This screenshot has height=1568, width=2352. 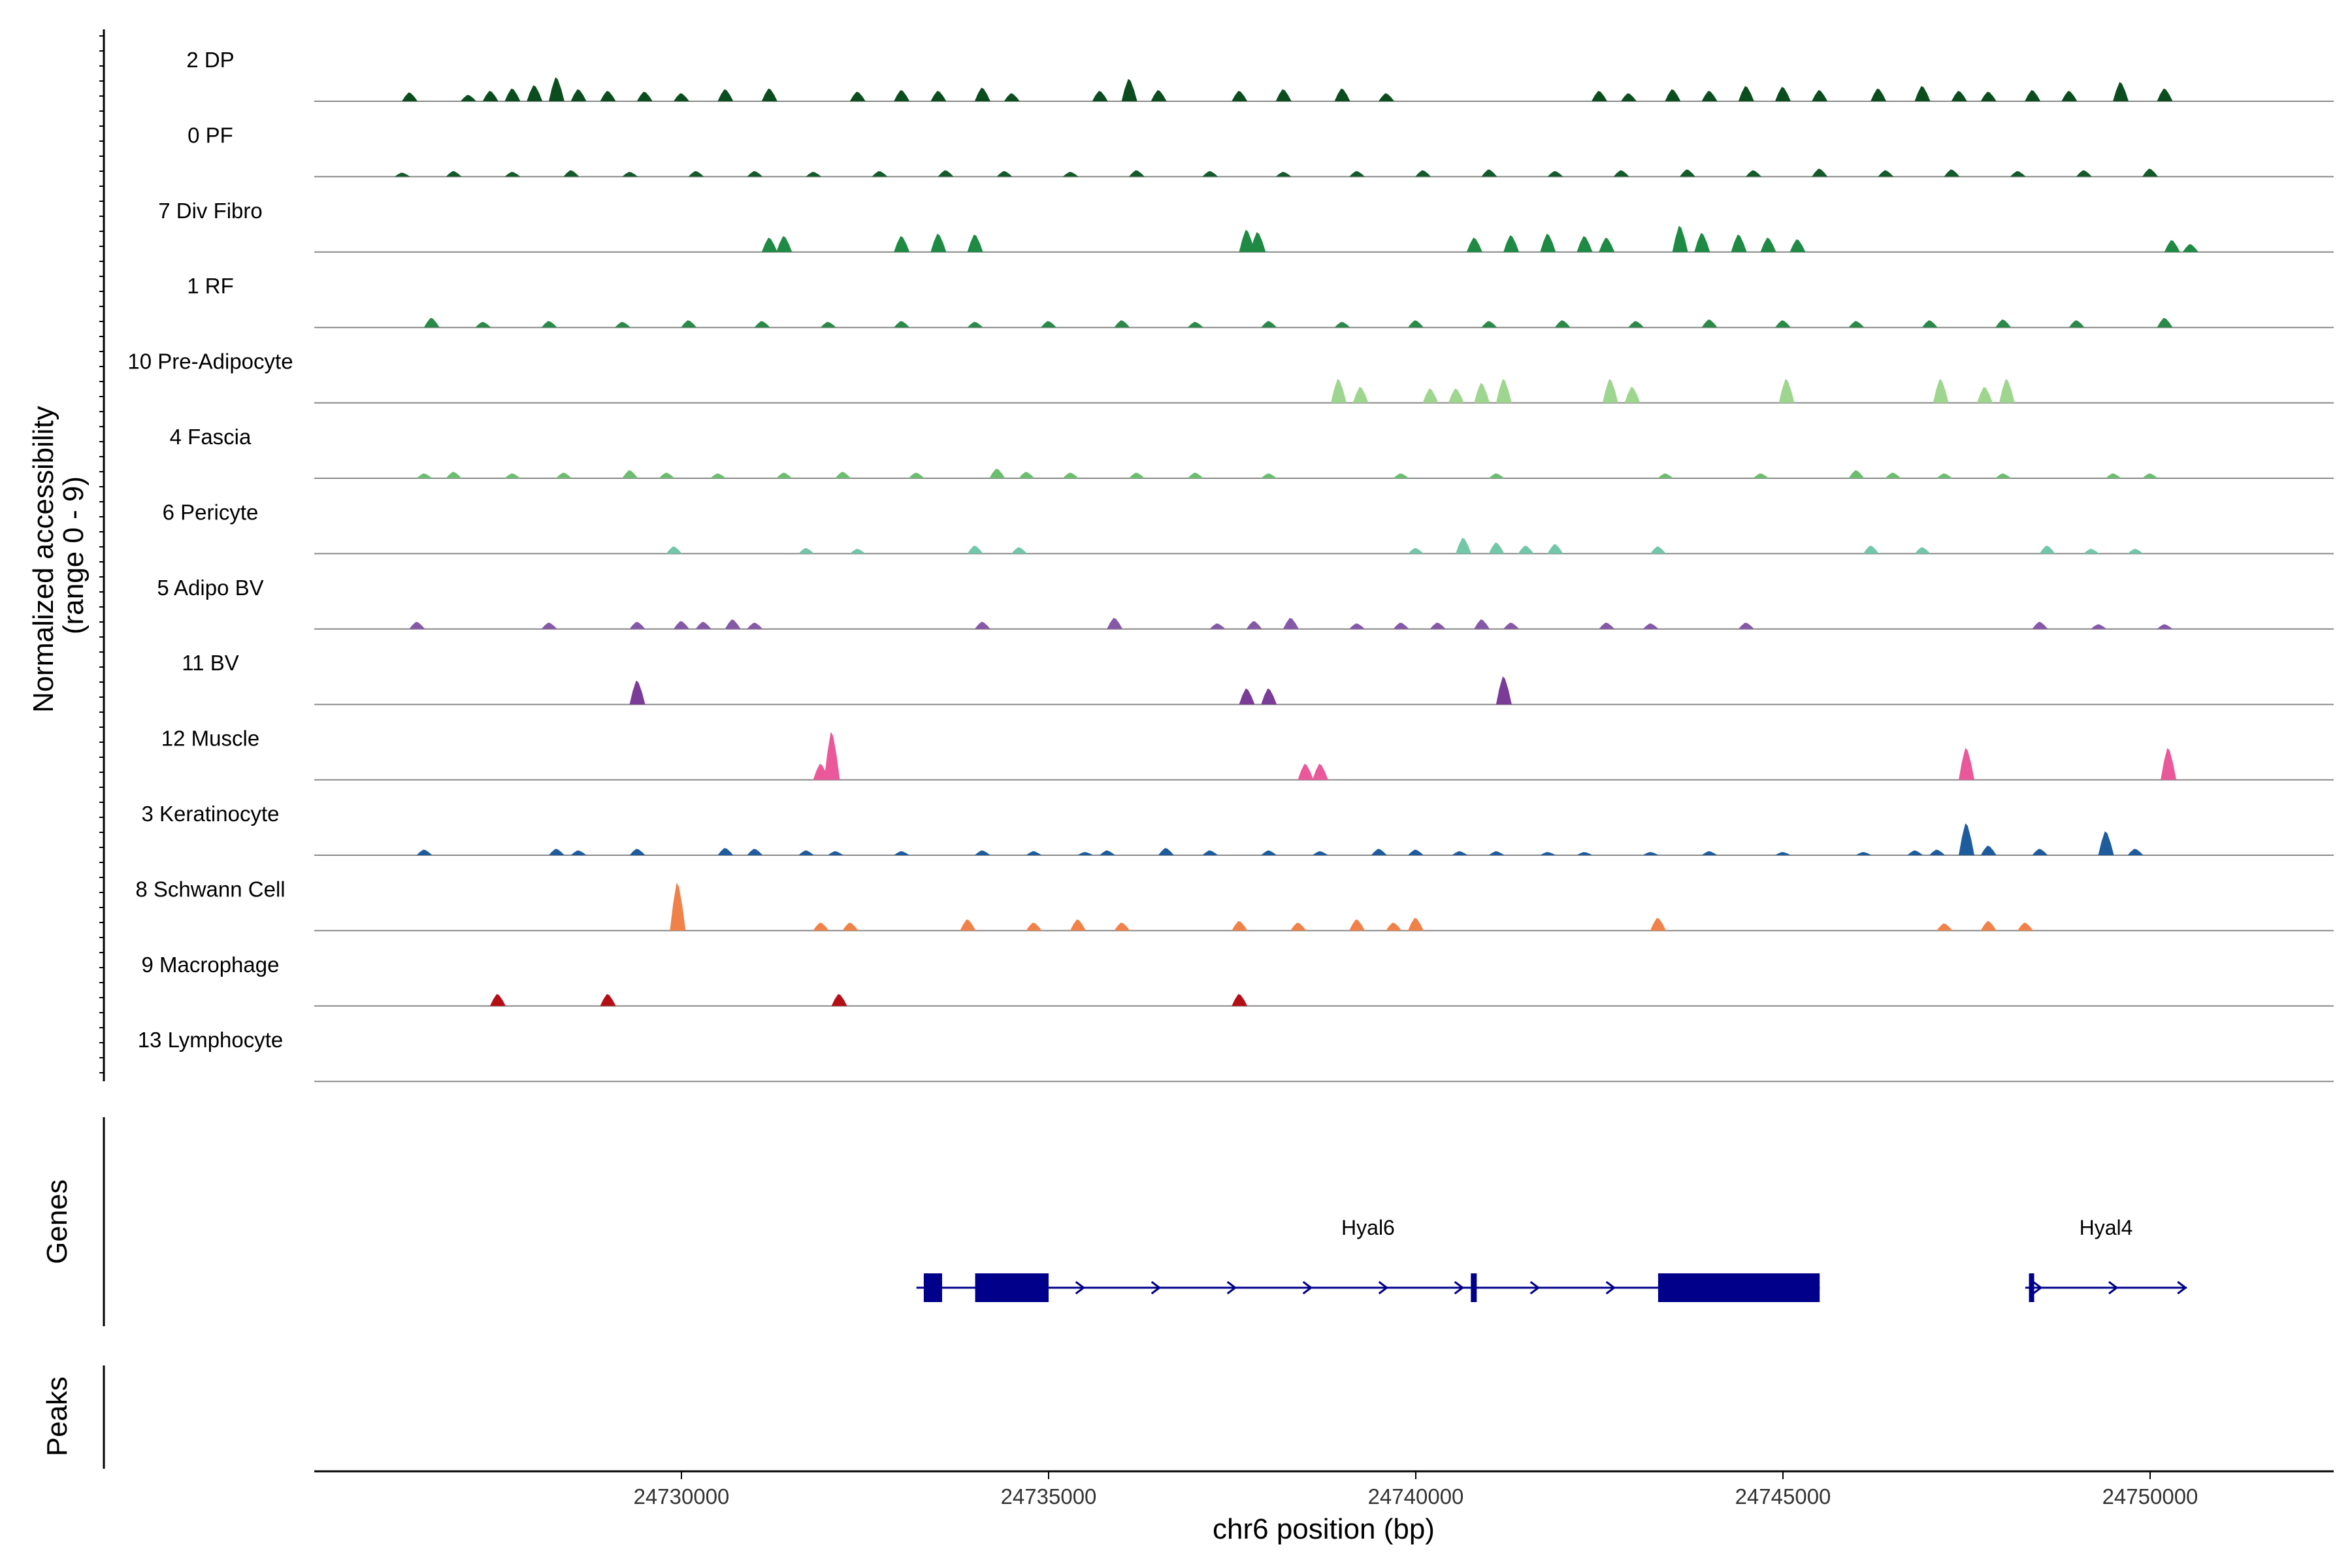 I want to click on coverage-axis-ticks, so click(x=101, y=554).